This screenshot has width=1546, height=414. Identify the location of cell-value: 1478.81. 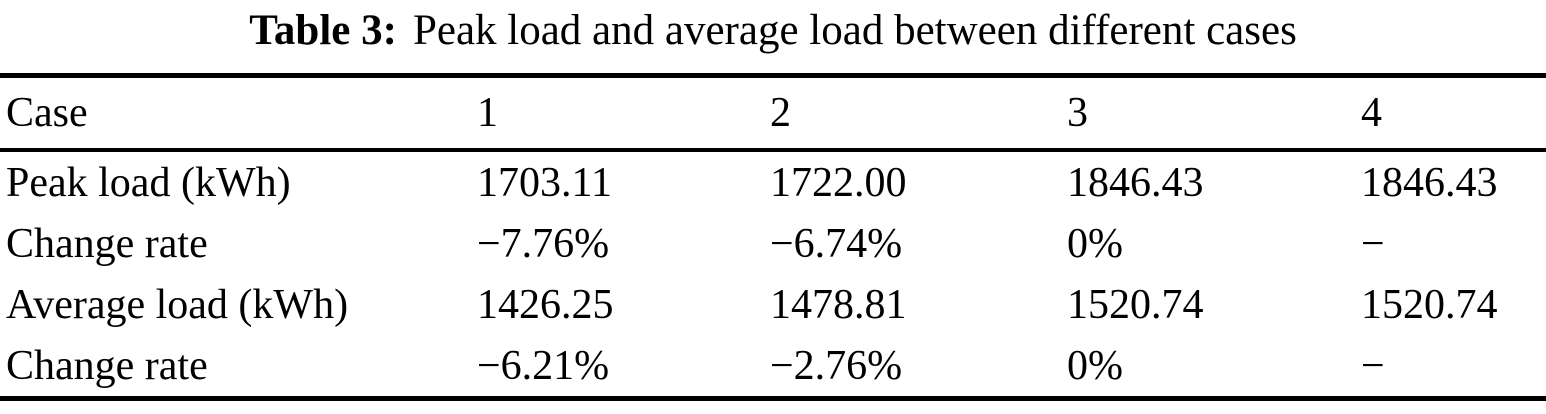
(838, 304).